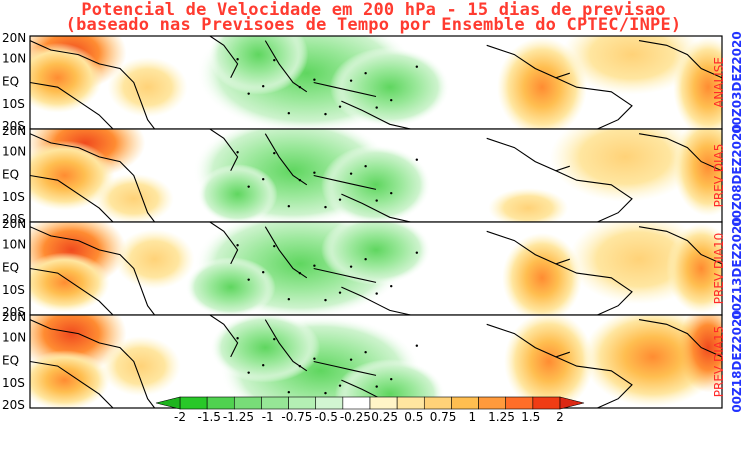 Image resolution: width=747 pixels, height=450 pixels. Describe the element at coordinates (719, 176) in the screenshot. I see `panel-label: PREV DIA5` at that location.